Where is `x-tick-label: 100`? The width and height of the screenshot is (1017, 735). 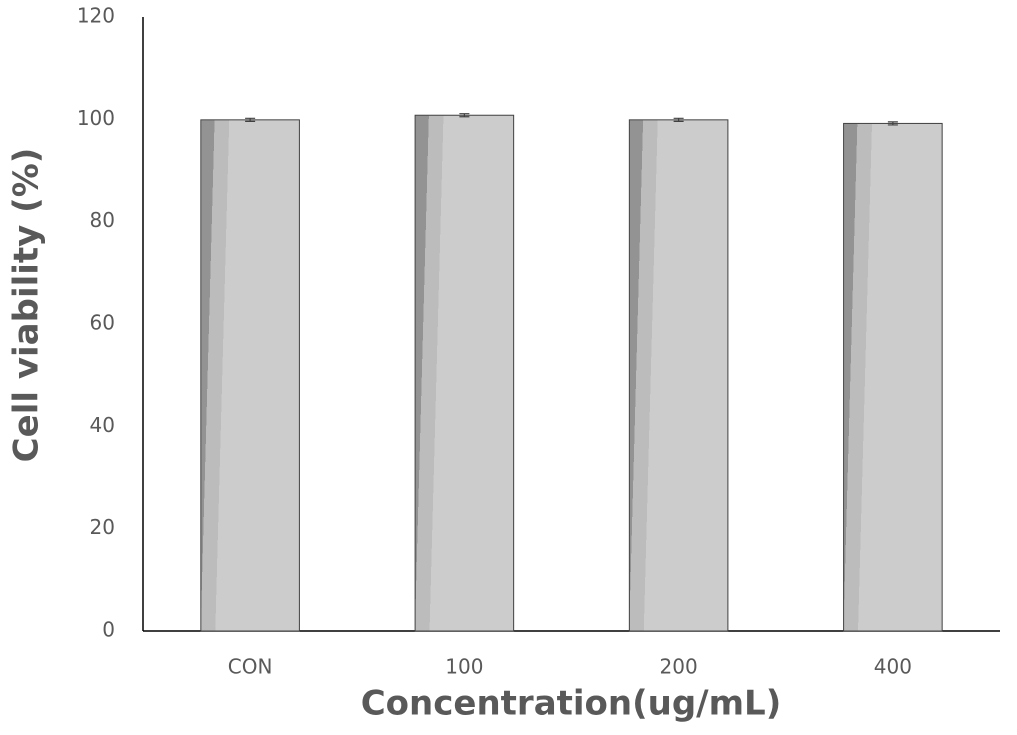 x-tick-label: 100 is located at coordinates (464, 667).